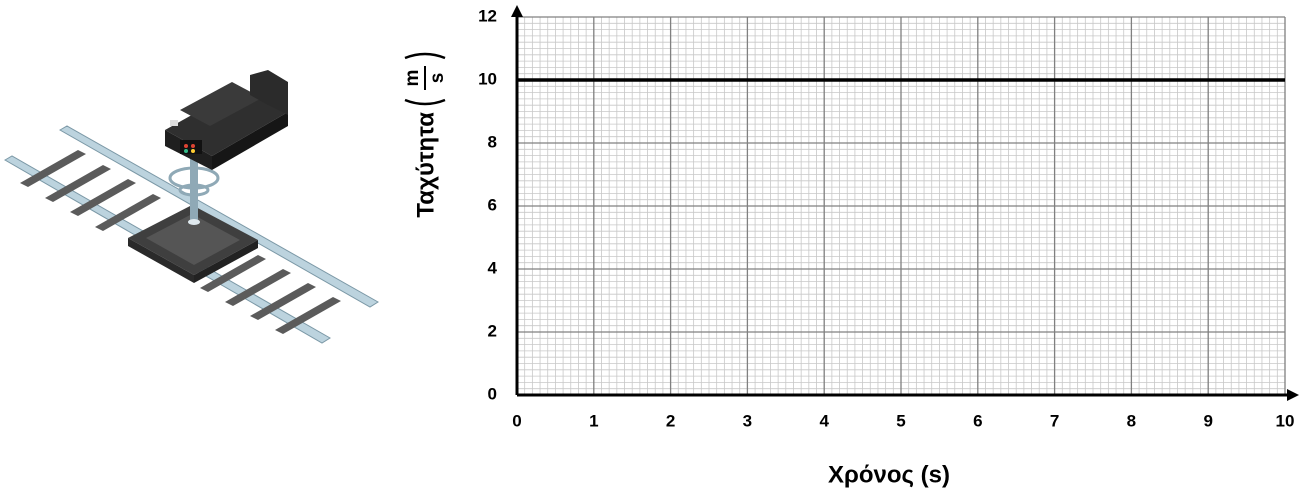  I want to click on x-tick-label: 4, so click(824, 420).